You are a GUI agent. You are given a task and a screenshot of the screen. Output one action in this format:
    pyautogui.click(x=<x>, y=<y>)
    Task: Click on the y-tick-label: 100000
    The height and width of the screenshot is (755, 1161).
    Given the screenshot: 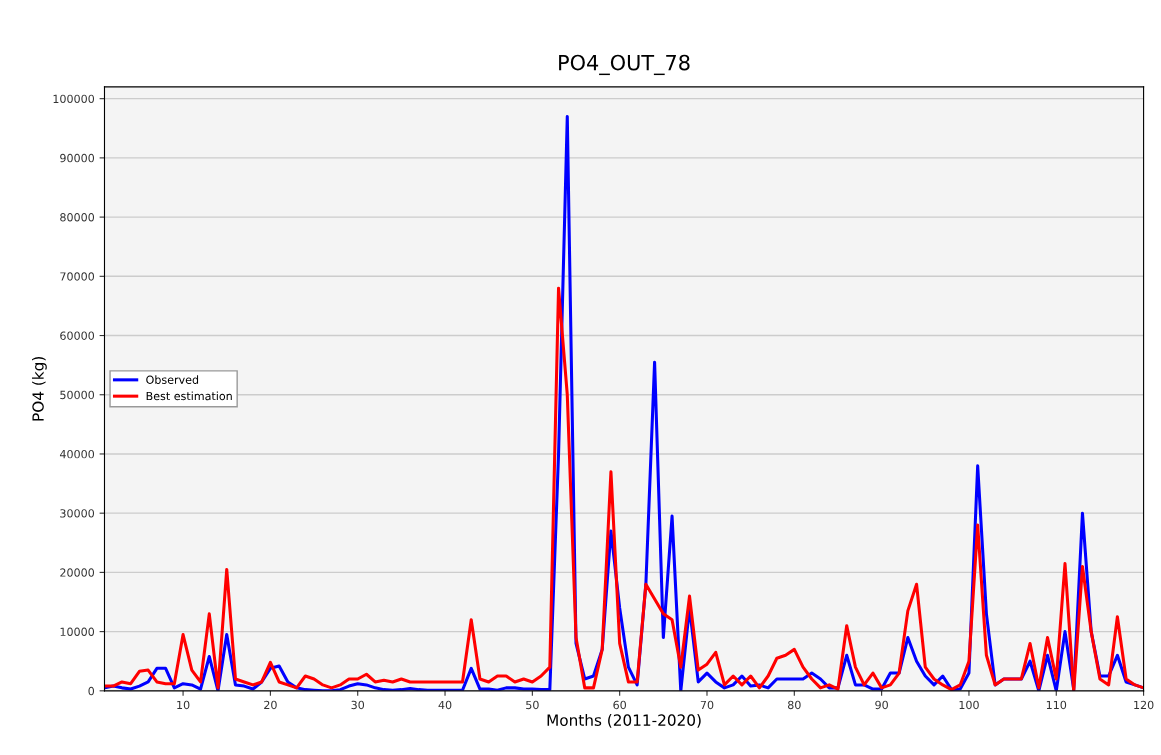 What is the action you would take?
    pyautogui.click(x=74, y=99)
    